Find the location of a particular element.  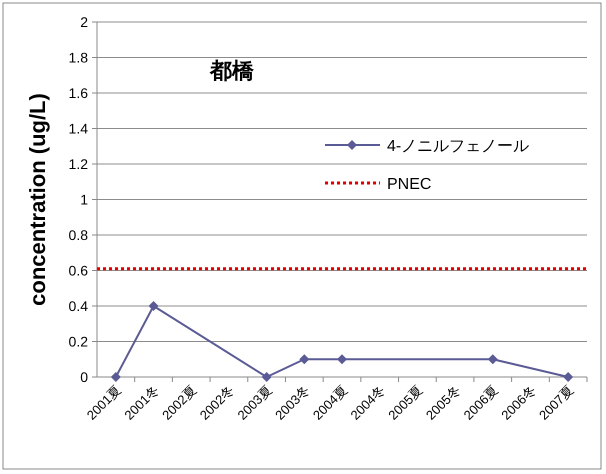

y-tick-label: 2 is located at coordinates (84, 22).